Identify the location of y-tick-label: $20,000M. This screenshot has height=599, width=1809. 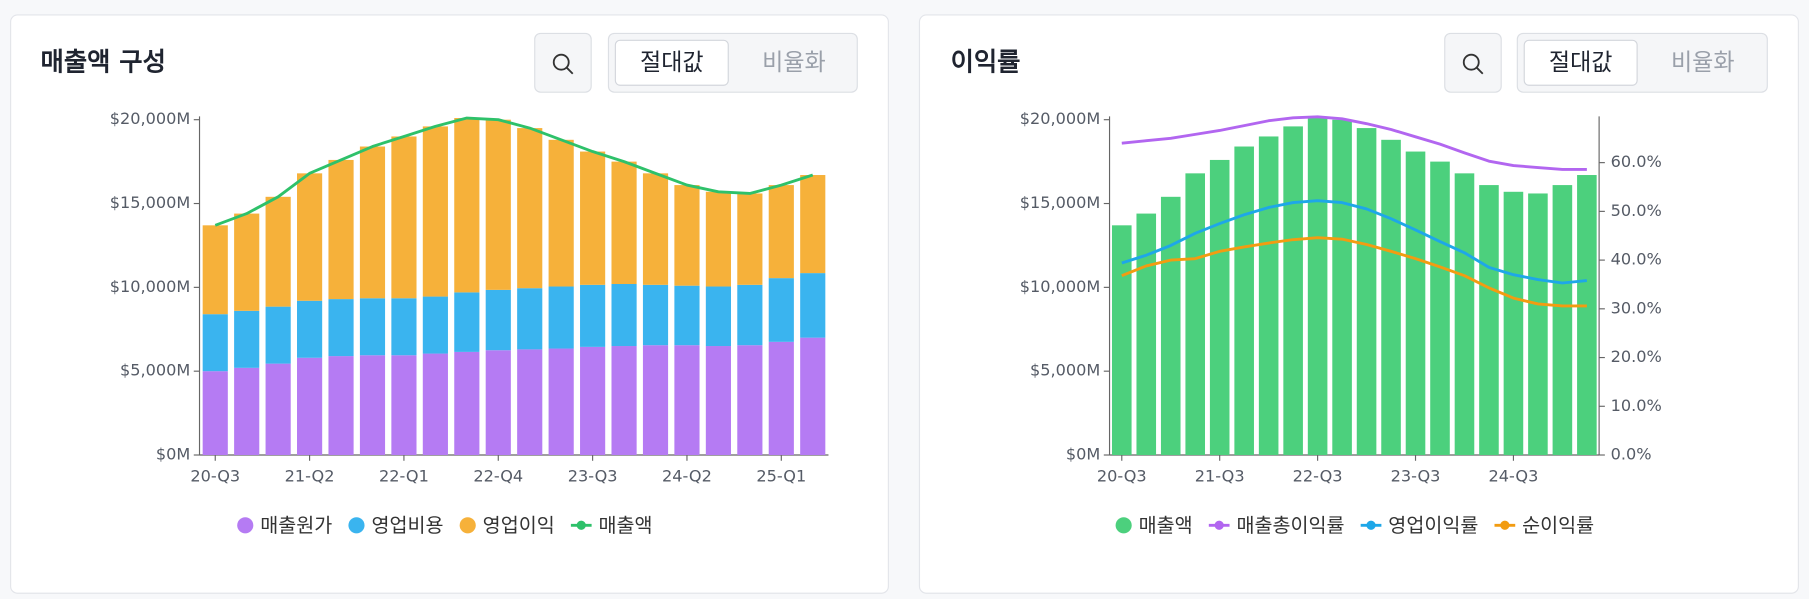
(150, 118).